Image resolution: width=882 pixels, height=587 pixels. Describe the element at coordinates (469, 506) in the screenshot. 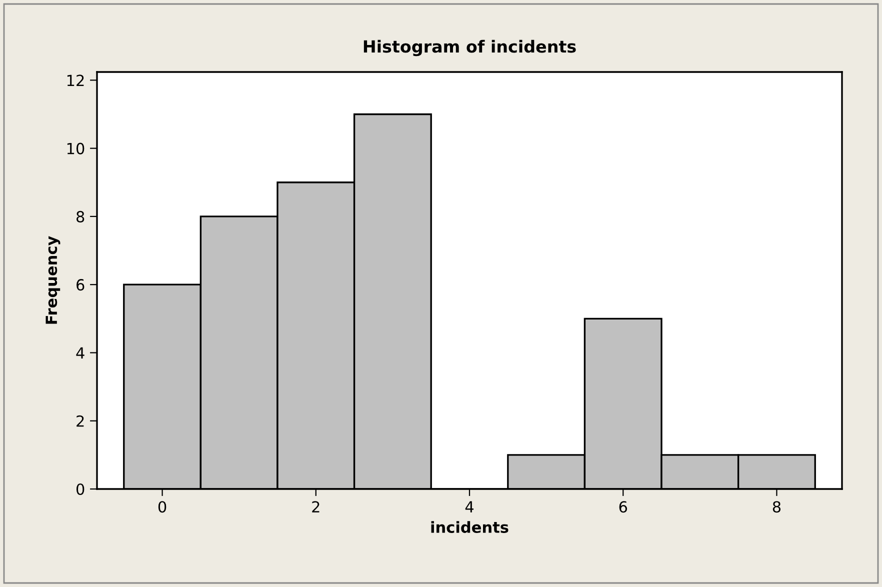

I see `x-tick-label: 4` at that location.